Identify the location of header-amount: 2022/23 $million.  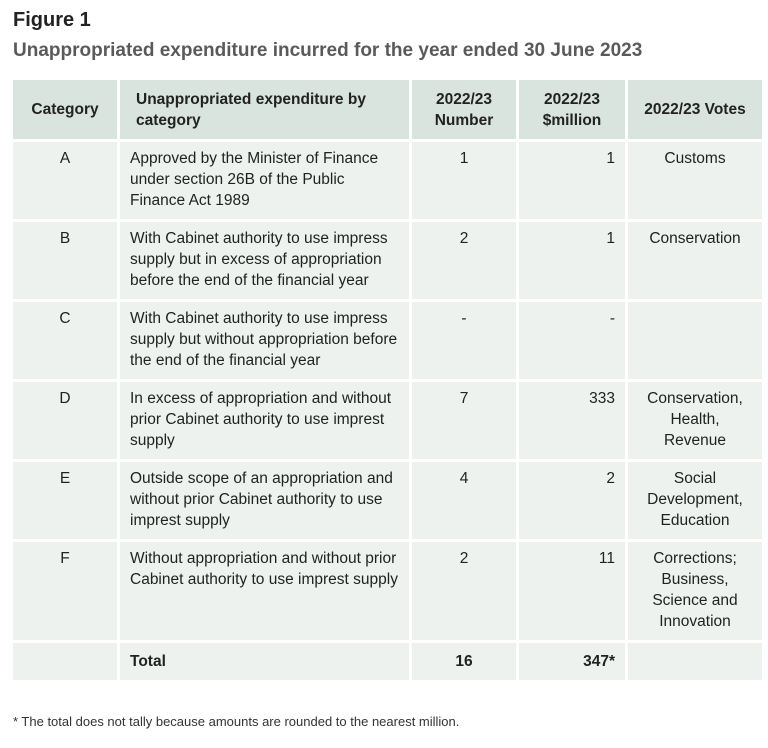
(572, 109).